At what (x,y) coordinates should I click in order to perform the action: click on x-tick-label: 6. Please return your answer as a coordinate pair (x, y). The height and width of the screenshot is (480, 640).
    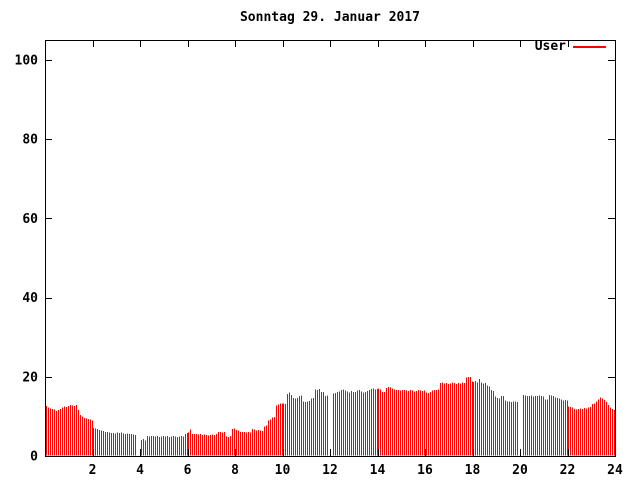
    Looking at the image, I should click on (188, 470).